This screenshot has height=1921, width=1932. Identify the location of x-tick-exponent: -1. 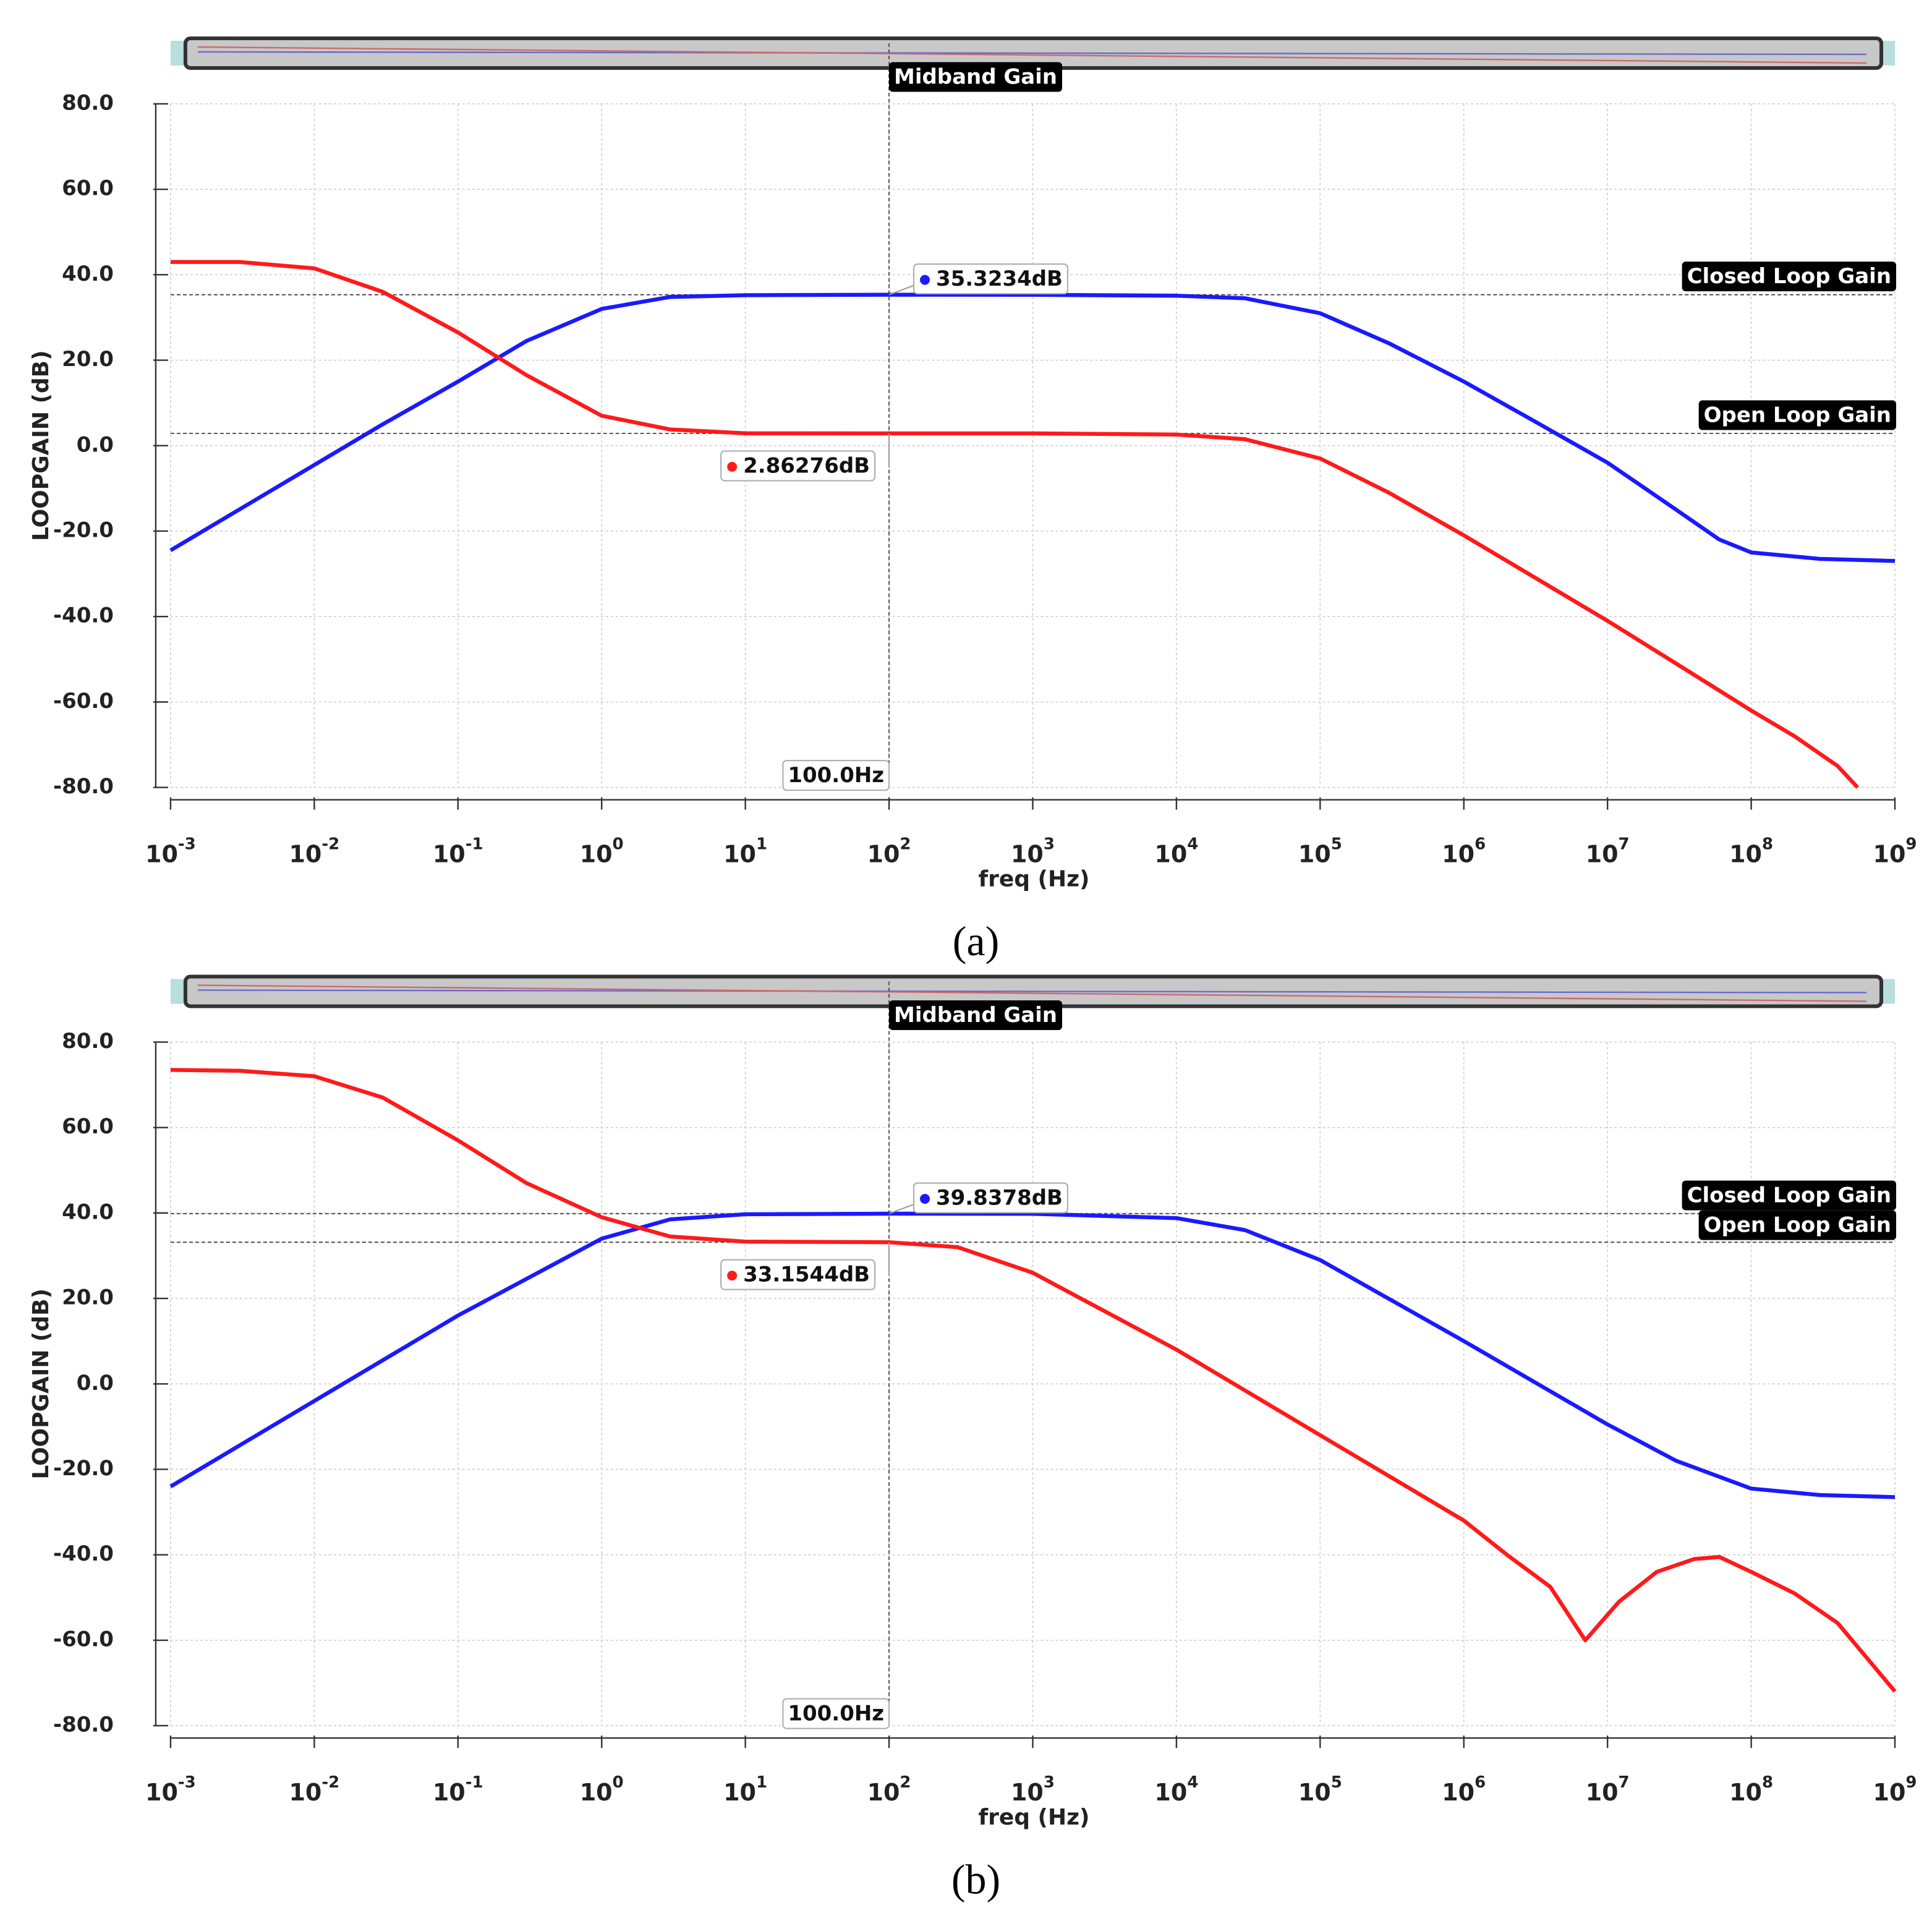
(474, 1783).